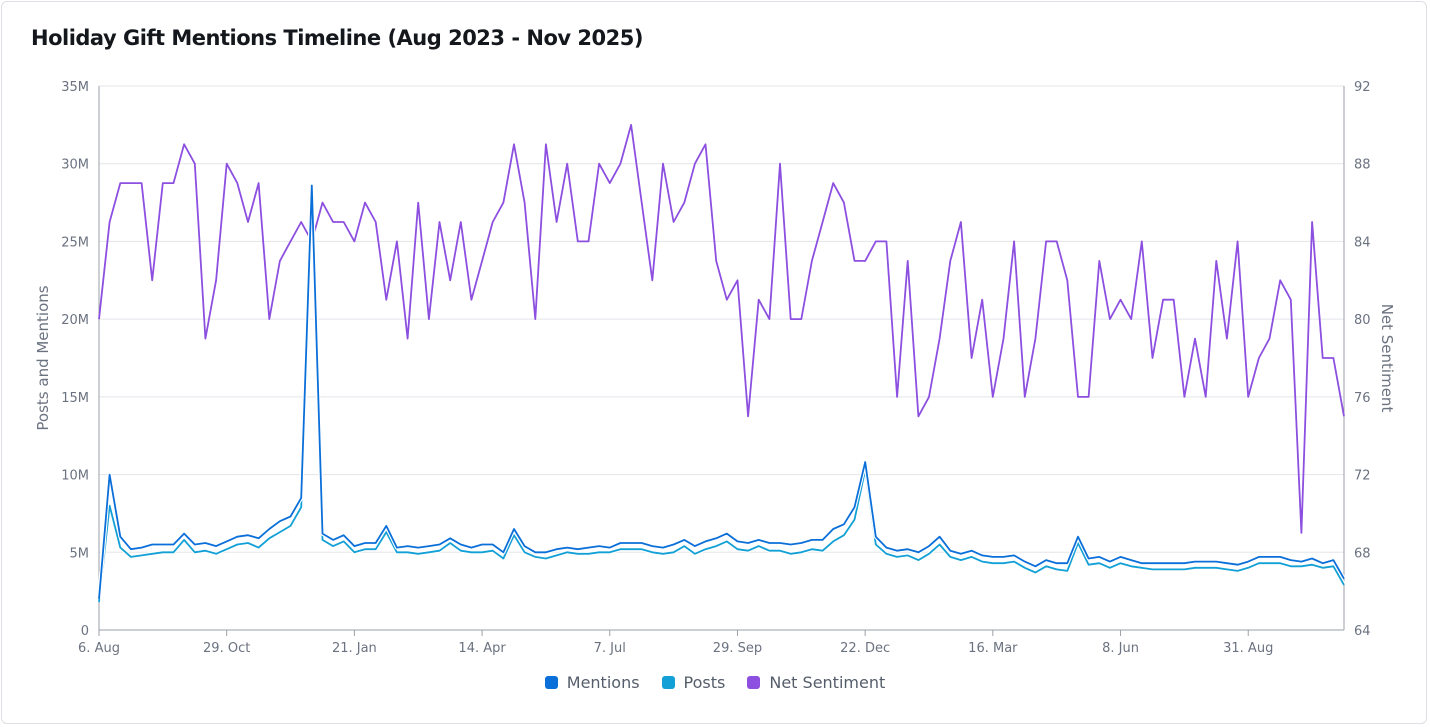  Describe the element at coordinates (1362, 320) in the screenshot. I see `y2-tick-label: 80` at that location.